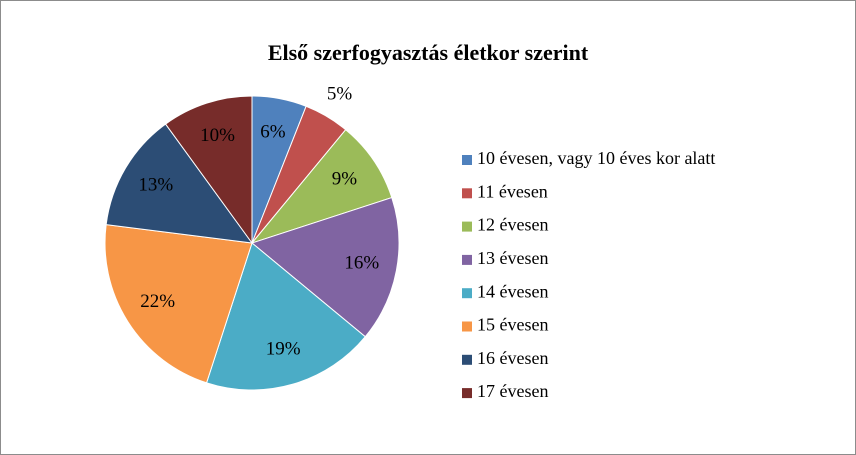  I want to click on data-label: 22%, so click(157, 301).